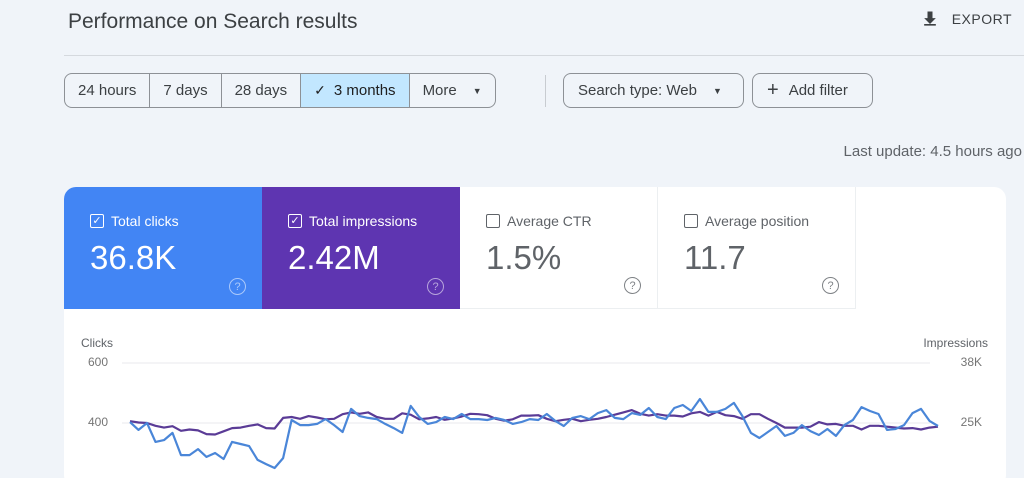  Describe the element at coordinates (213, 21) in the screenshot. I see `page-title: Performance on Search results` at that location.